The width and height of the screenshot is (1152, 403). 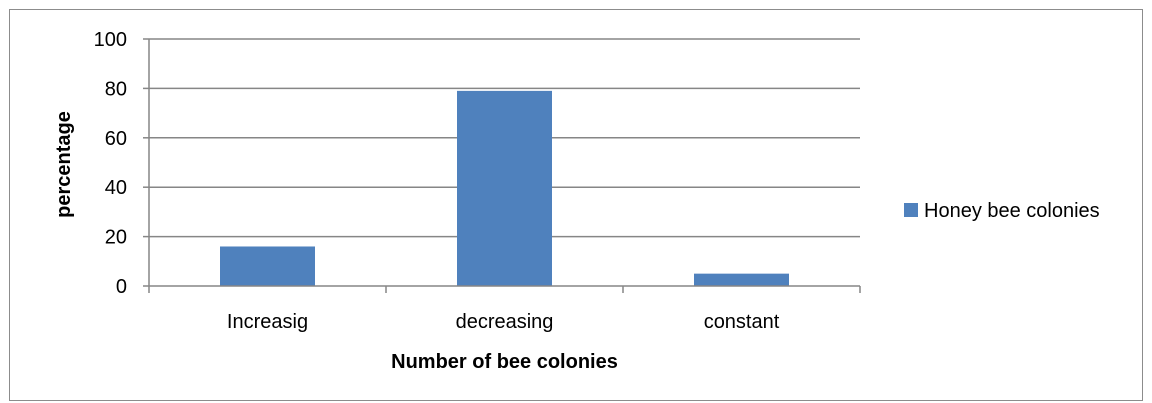 What do you see at coordinates (116, 139) in the screenshot?
I see `y-tick-label: 60` at bounding box center [116, 139].